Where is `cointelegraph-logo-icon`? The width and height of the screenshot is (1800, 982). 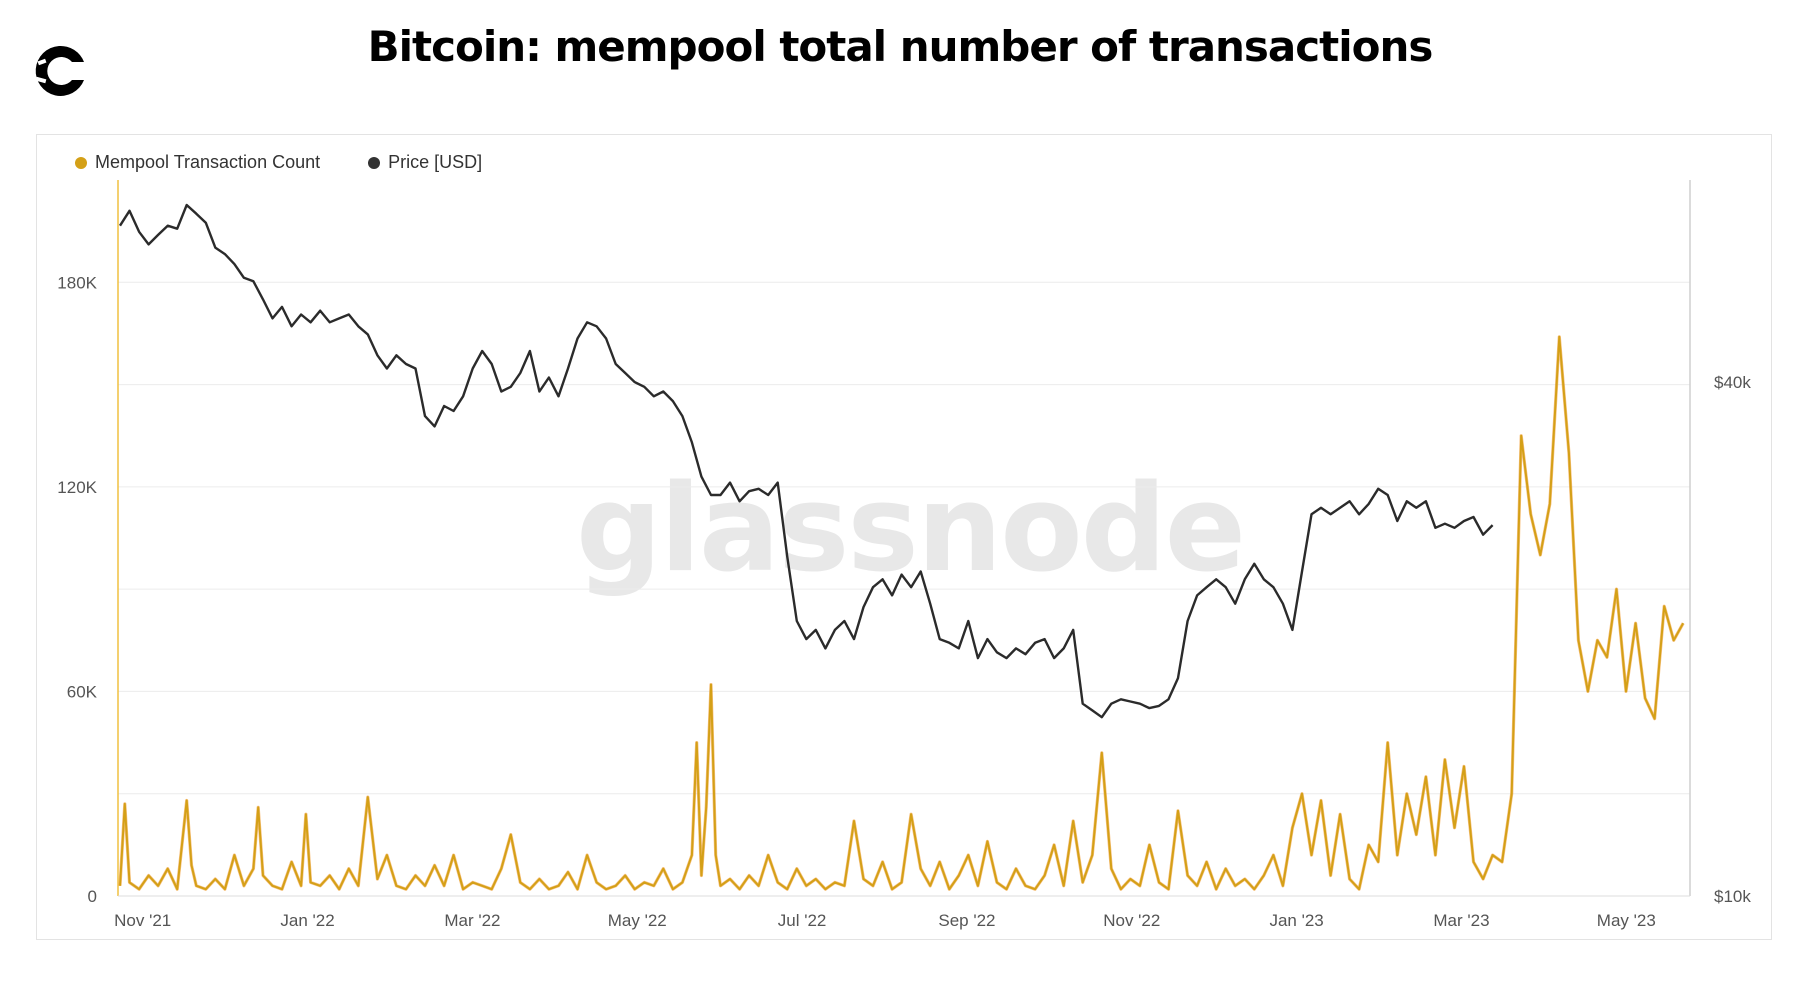
cointelegraph-logo-icon is located at coordinates (59, 70).